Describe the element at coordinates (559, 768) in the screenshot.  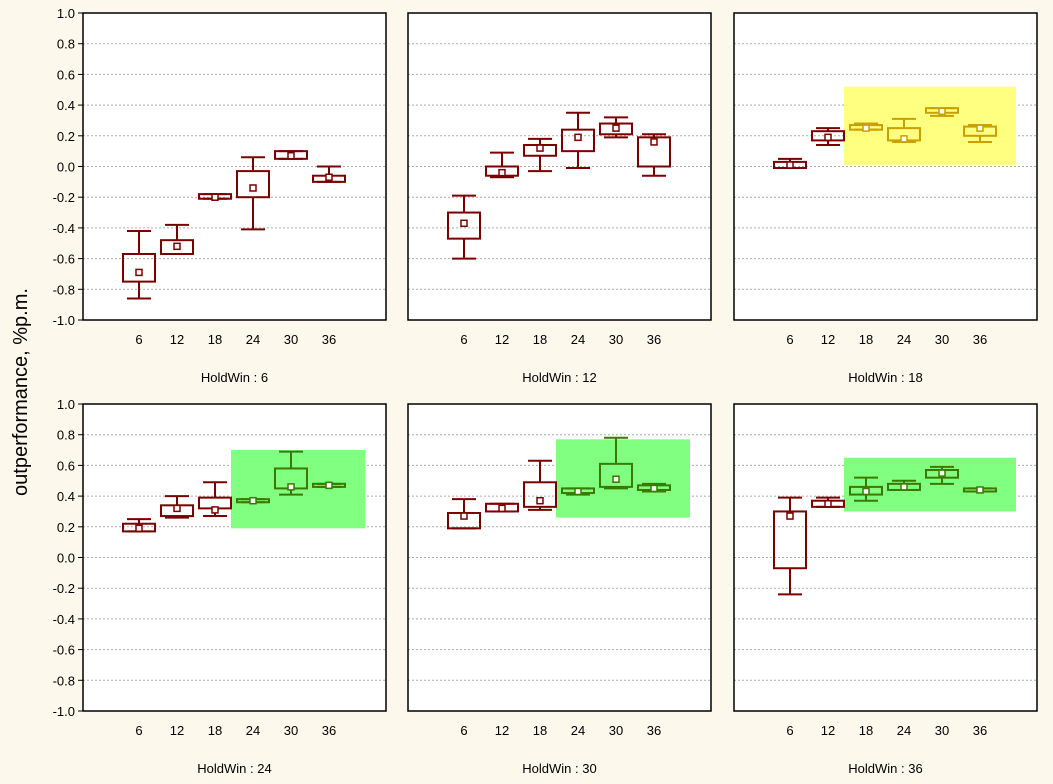
I see `panel-title: HoldWin : 30` at that location.